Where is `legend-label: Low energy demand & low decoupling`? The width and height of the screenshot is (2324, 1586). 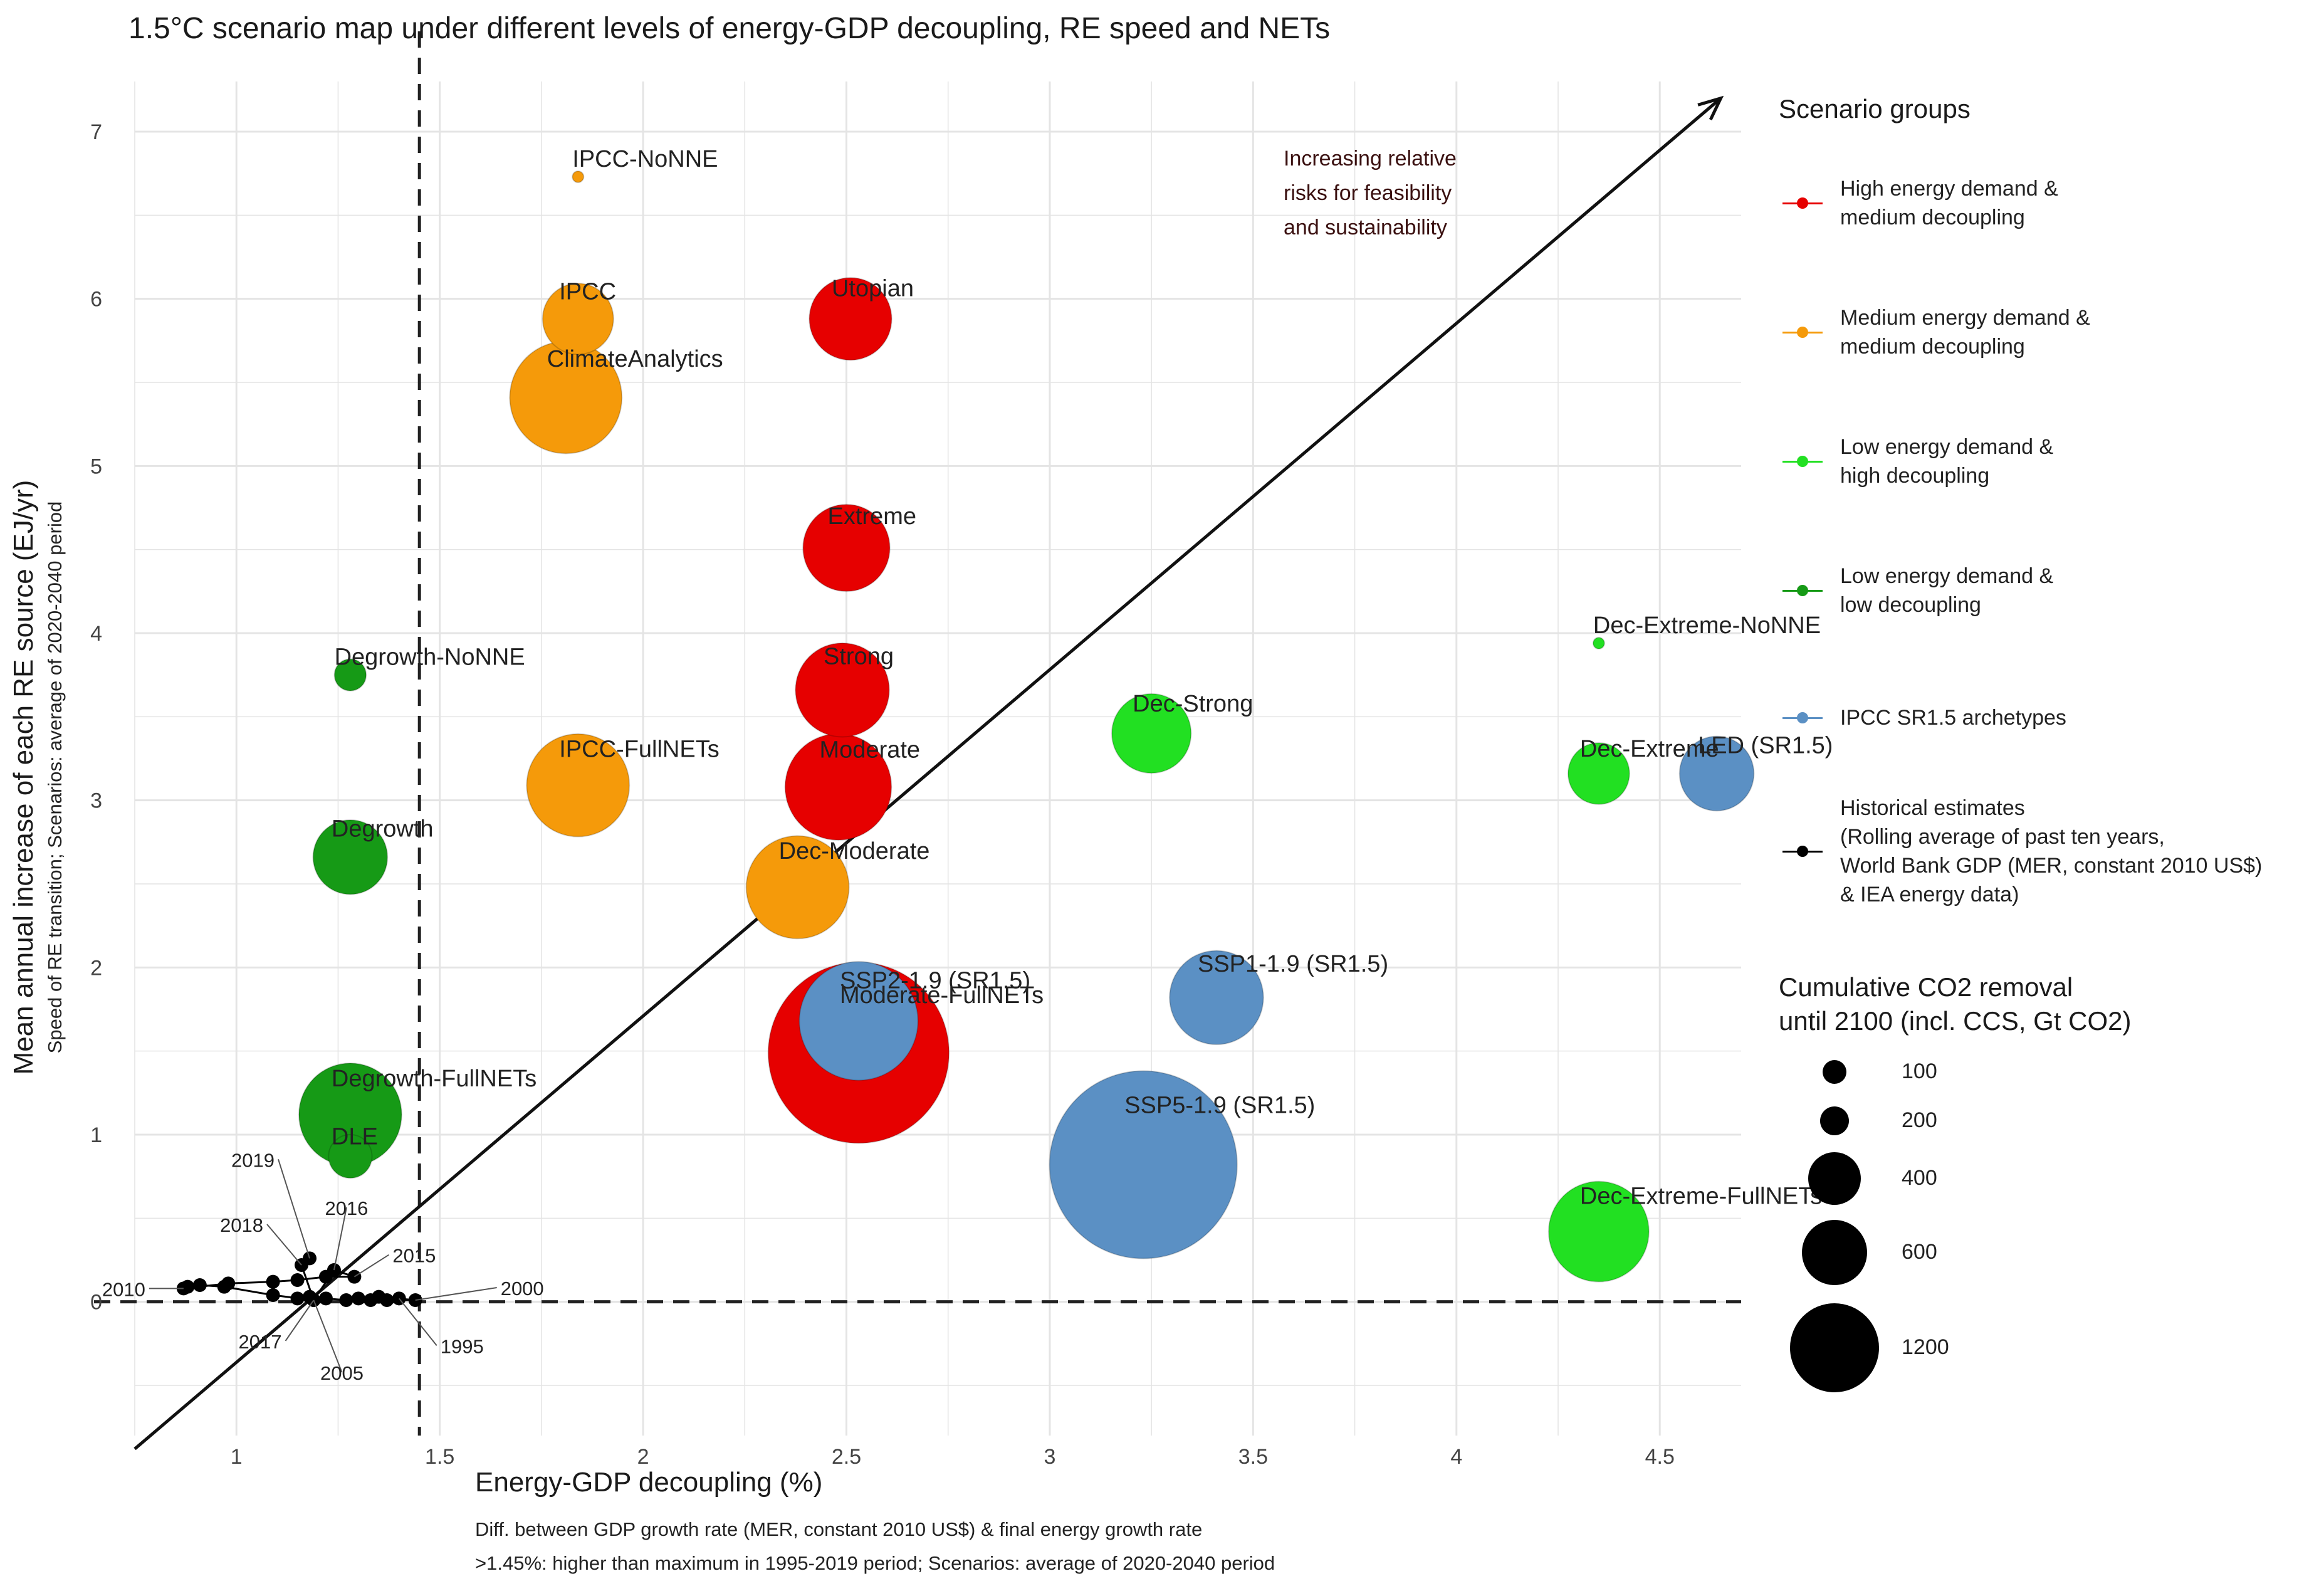 legend-label: Low energy demand & low decoupling is located at coordinates (1947, 590).